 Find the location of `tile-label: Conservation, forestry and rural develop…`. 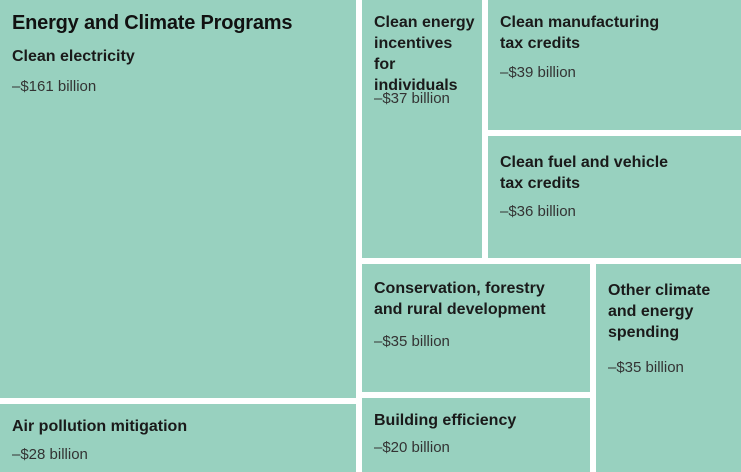

tile-label: Conservation, forestry and rural develop… is located at coordinates (460, 299).